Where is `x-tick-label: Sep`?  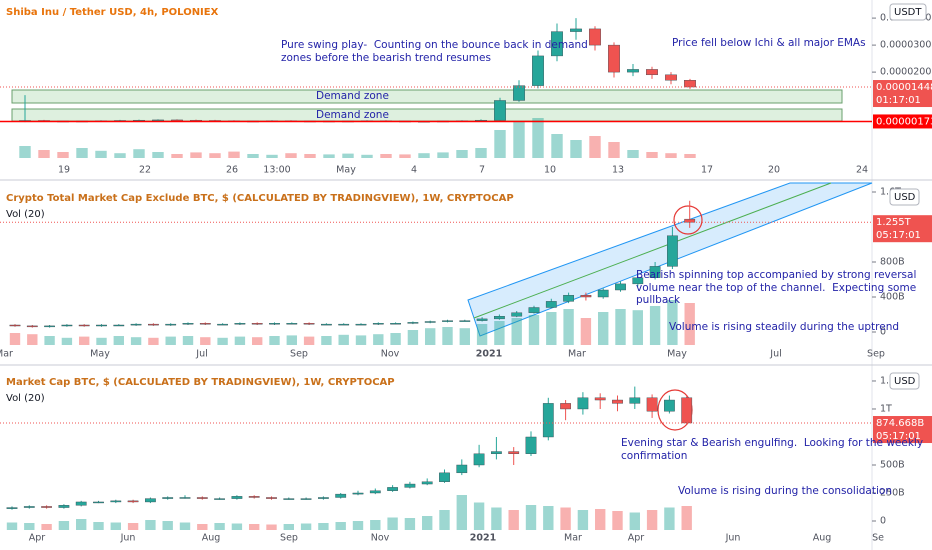
x-tick-label: Sep is located at coordinates (289, 538).